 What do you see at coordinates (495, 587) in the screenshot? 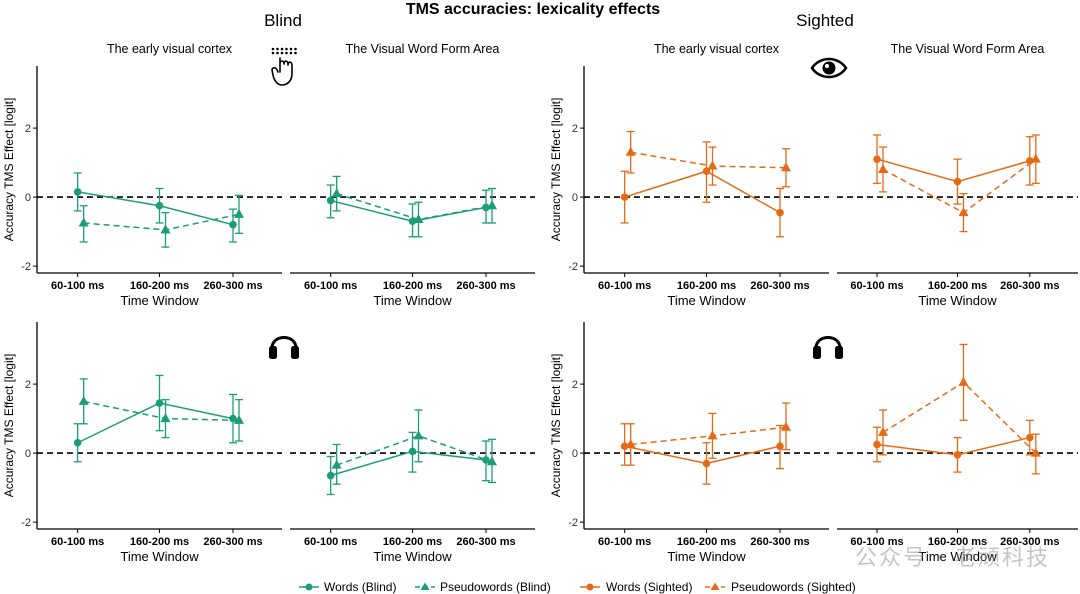
I see `legend-label: Pseudowords (Blind)` at bounding box center [495, 587].